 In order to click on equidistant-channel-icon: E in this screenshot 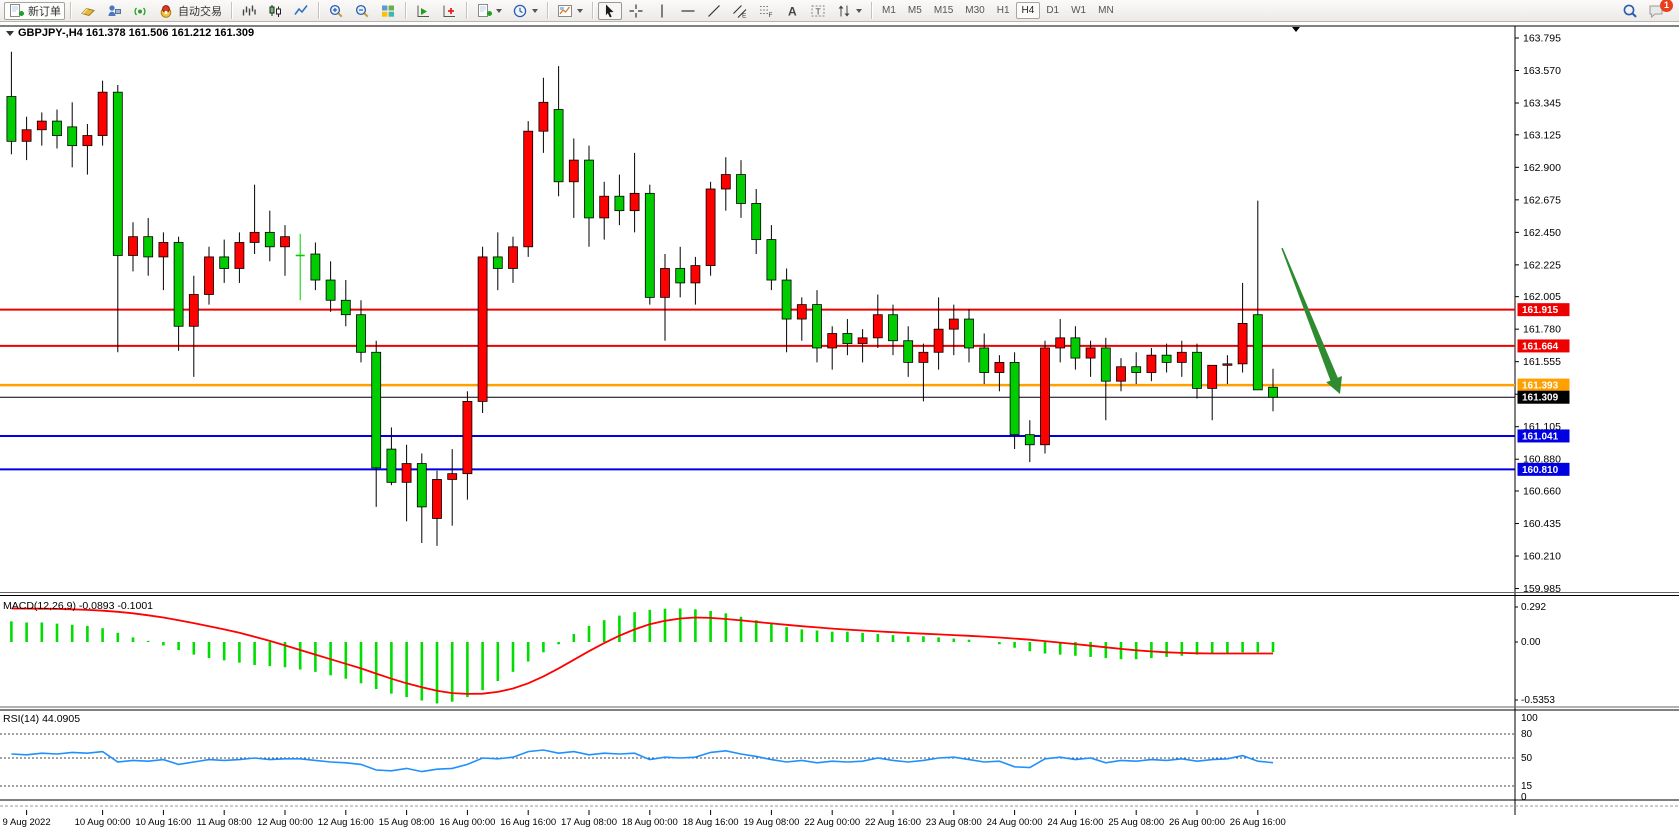, I will do `click(740, 11)`.